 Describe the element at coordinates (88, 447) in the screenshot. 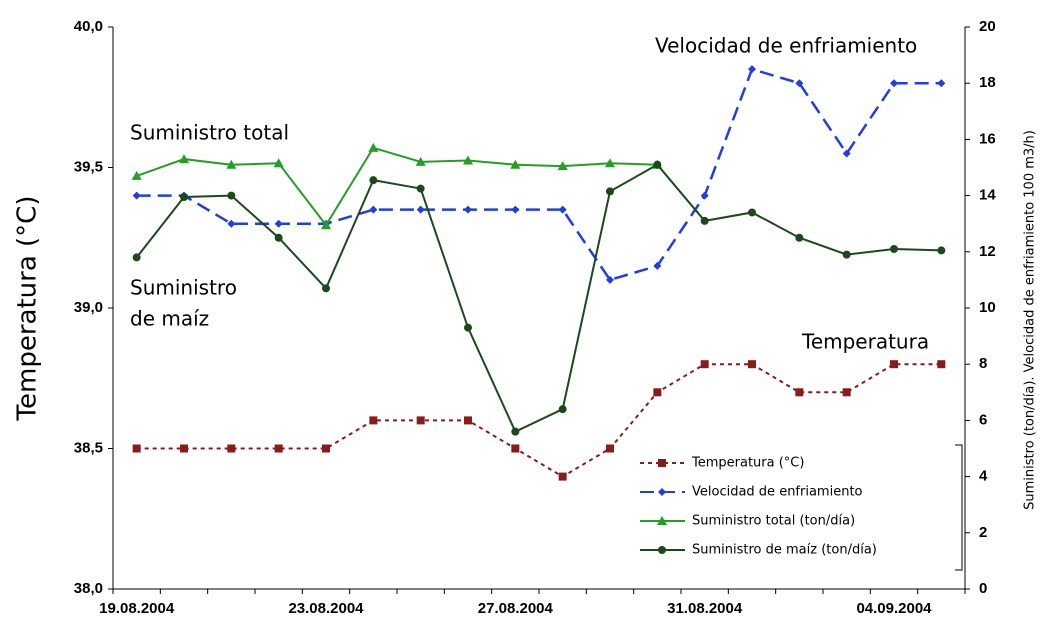

I see `y-tick-label: 38,5` at that location.